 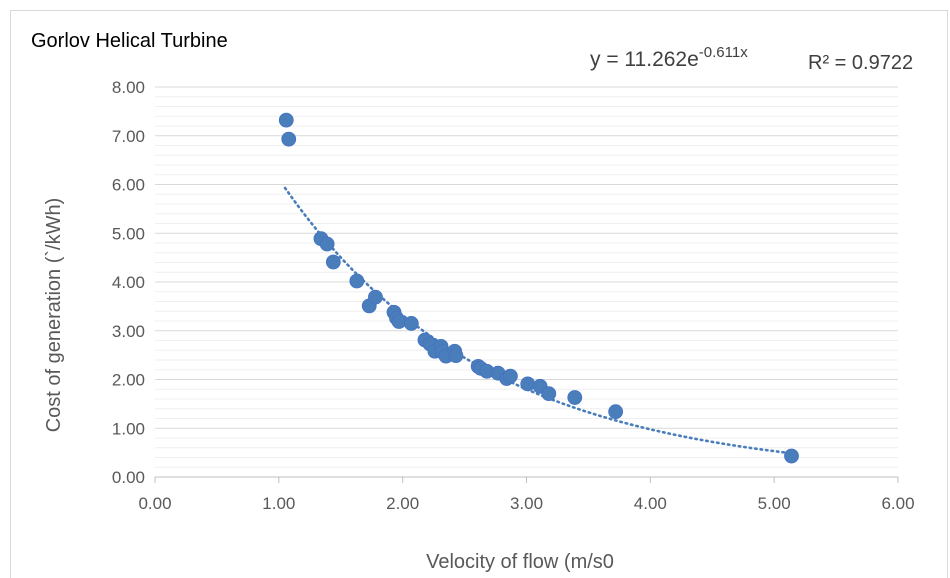 I want to click on y-tick-label: 5.00, so click(x=128, y=233).